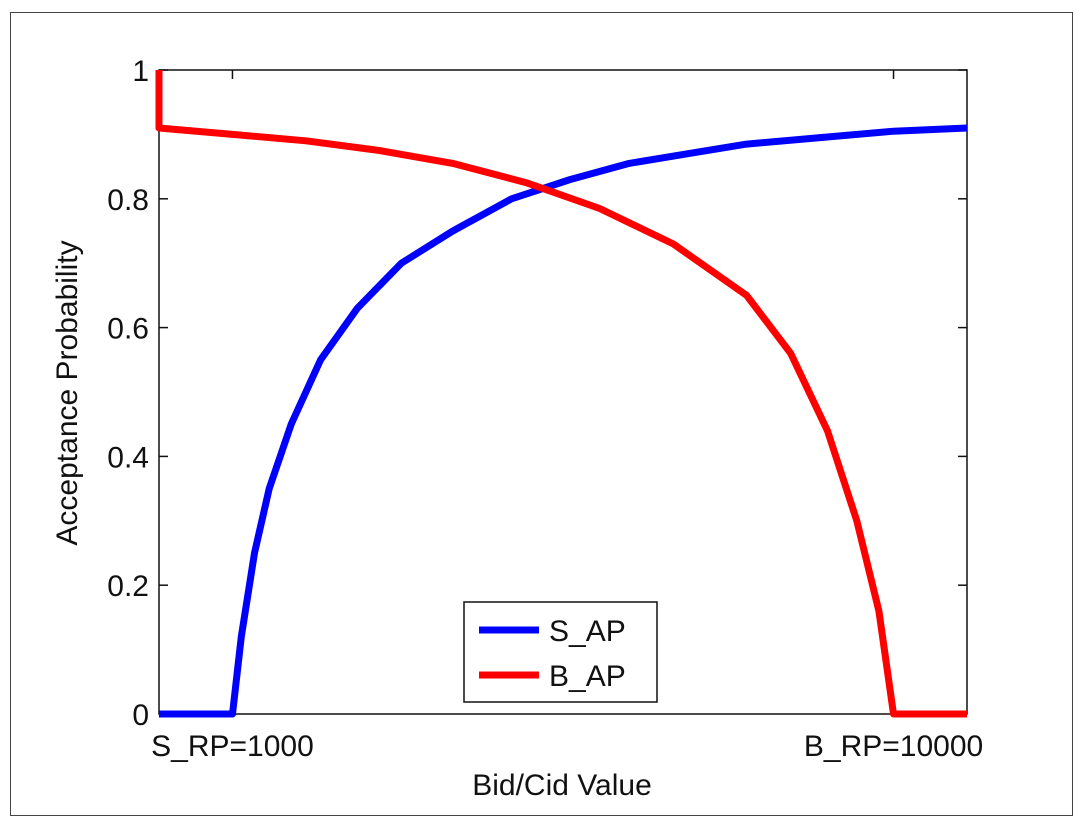  What do you see at coordinates (140, 715) in the screenshot?
I see `y-tick-label-0: 0` at bounding box center [140, 715].